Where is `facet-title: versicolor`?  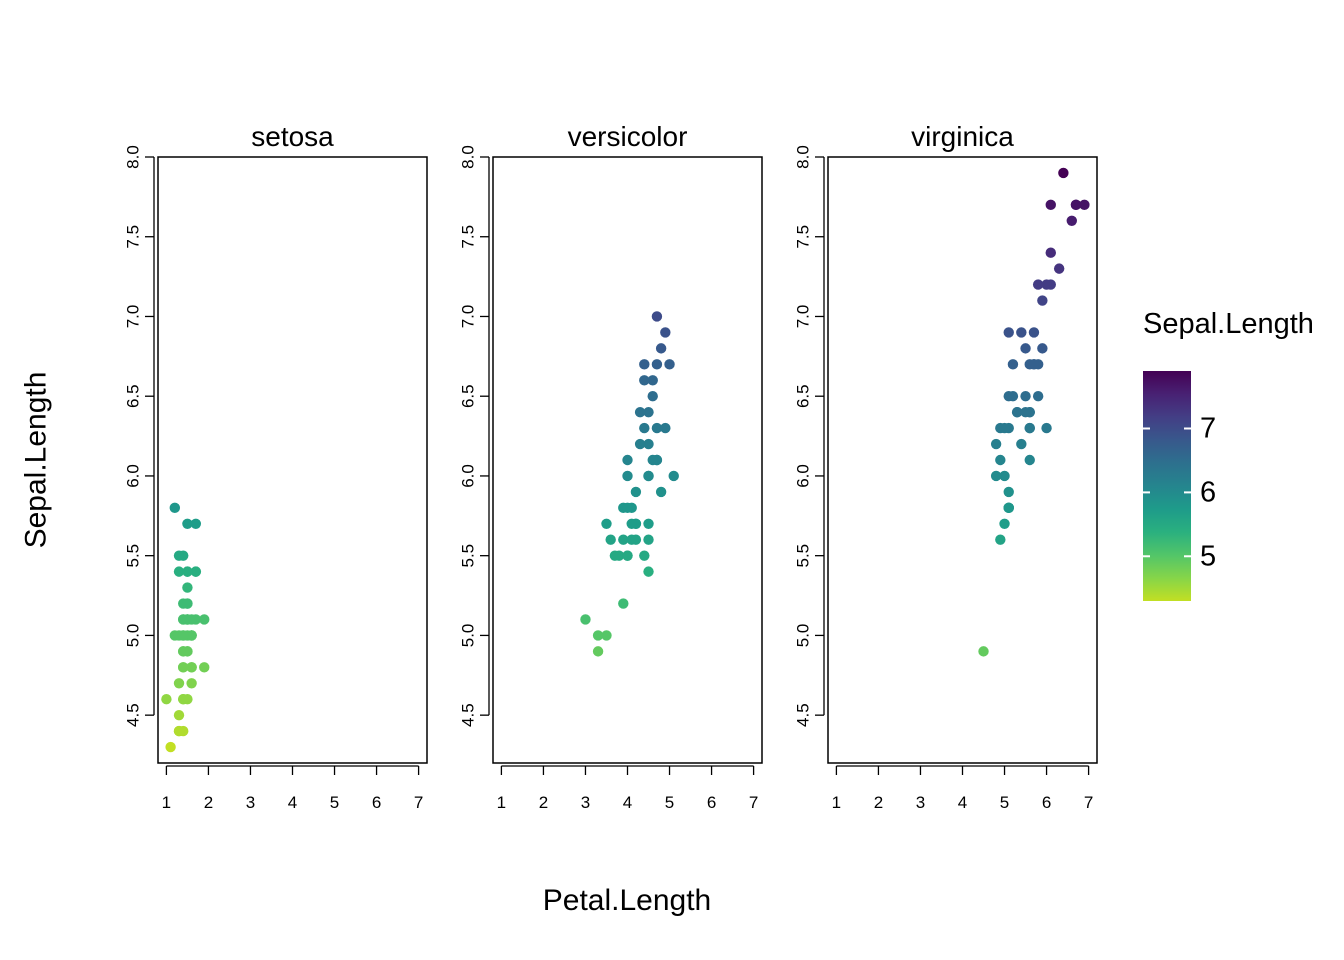 facet-title: versicolor is located at coordinates (628, 136).